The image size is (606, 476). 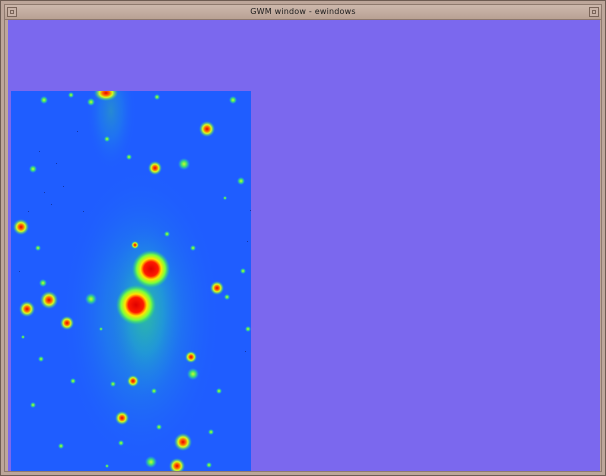 I want to click on title-bar: GWM window - ewindows, so click(x=303, y=12).